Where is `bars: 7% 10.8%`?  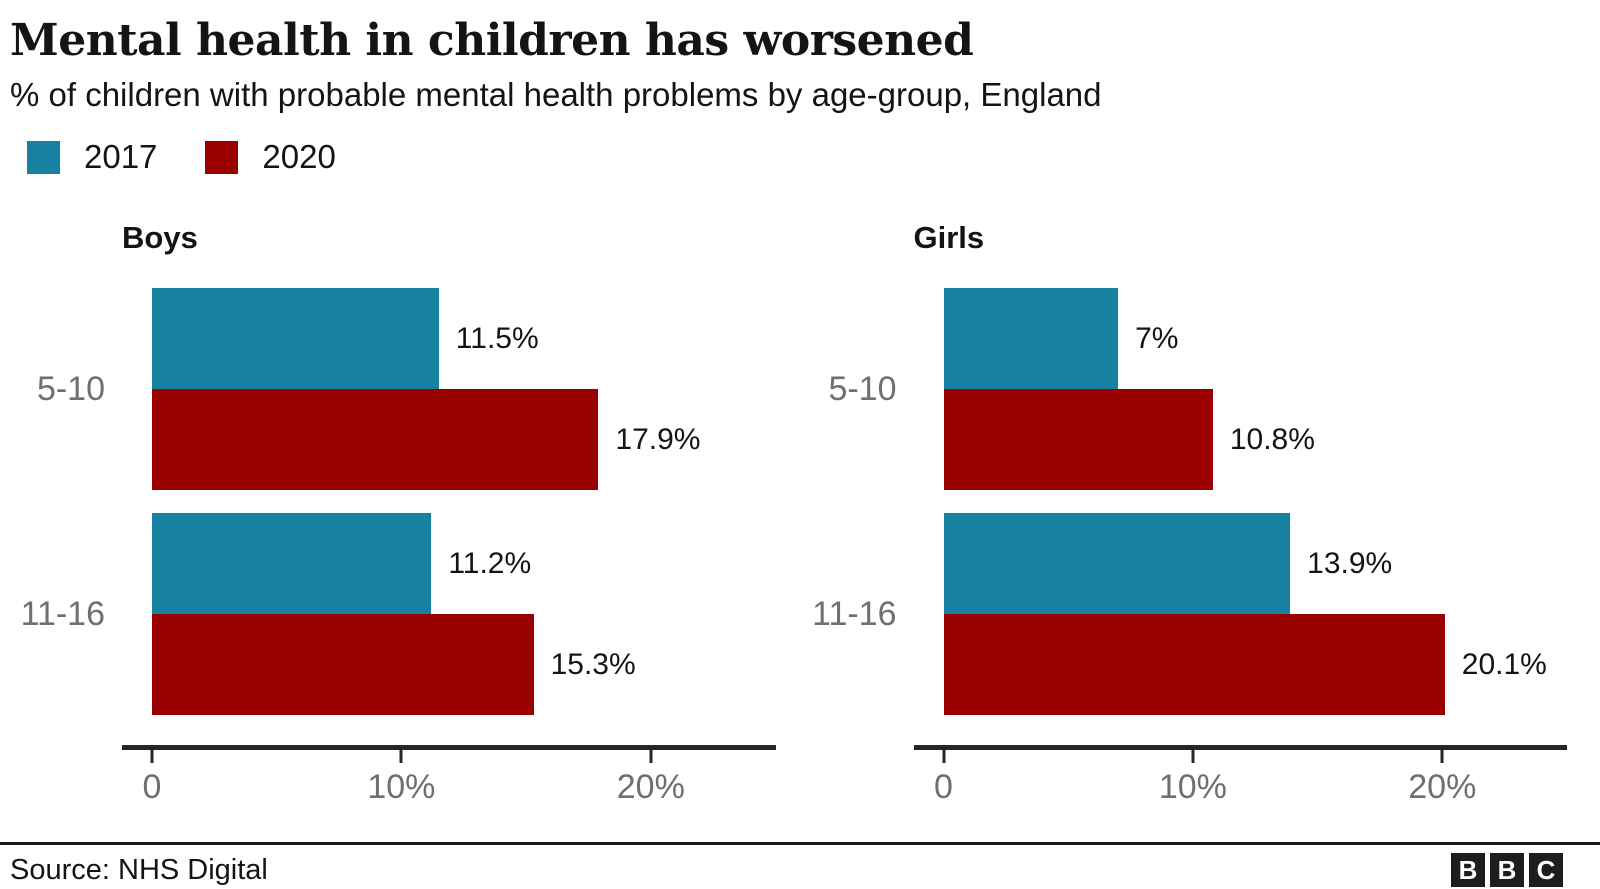 bars: 7% 10.8% is located at coordinates (1255, 389).